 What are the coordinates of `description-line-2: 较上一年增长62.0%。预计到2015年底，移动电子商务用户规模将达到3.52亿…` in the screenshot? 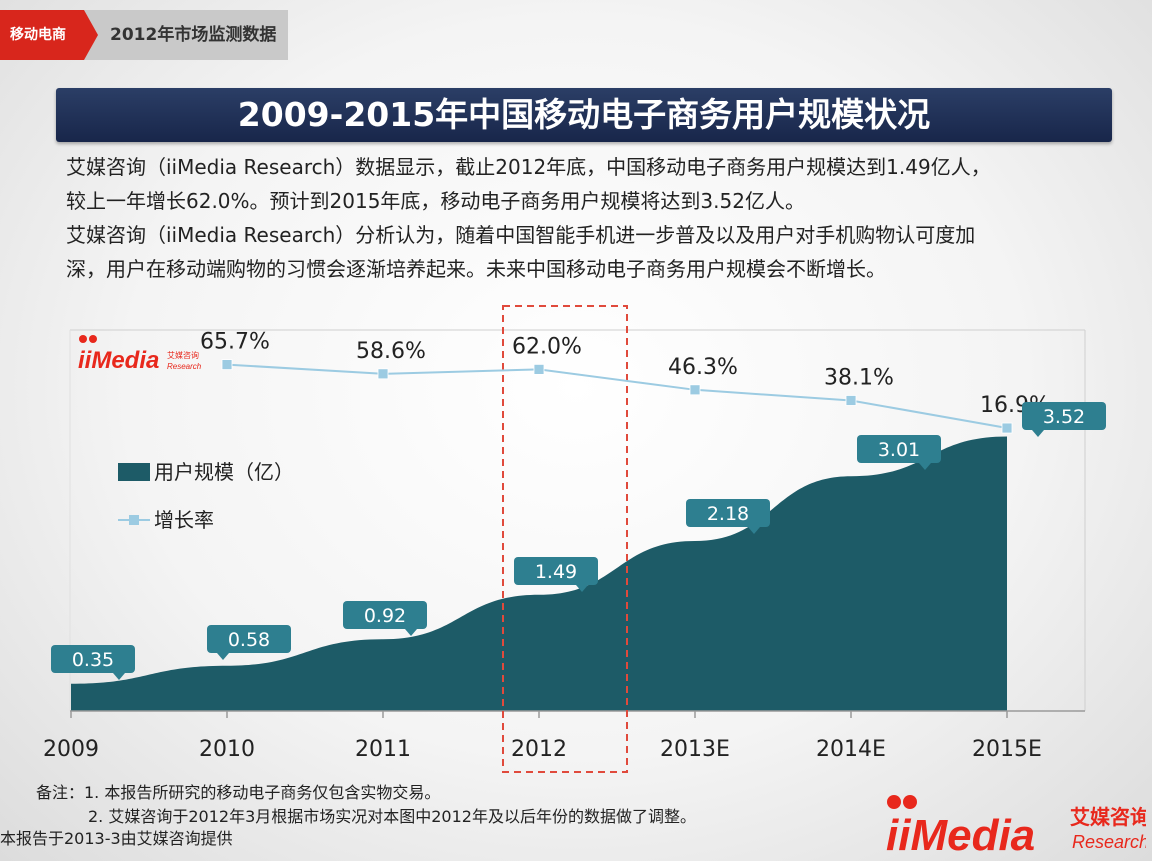 It's located at (435, 201).